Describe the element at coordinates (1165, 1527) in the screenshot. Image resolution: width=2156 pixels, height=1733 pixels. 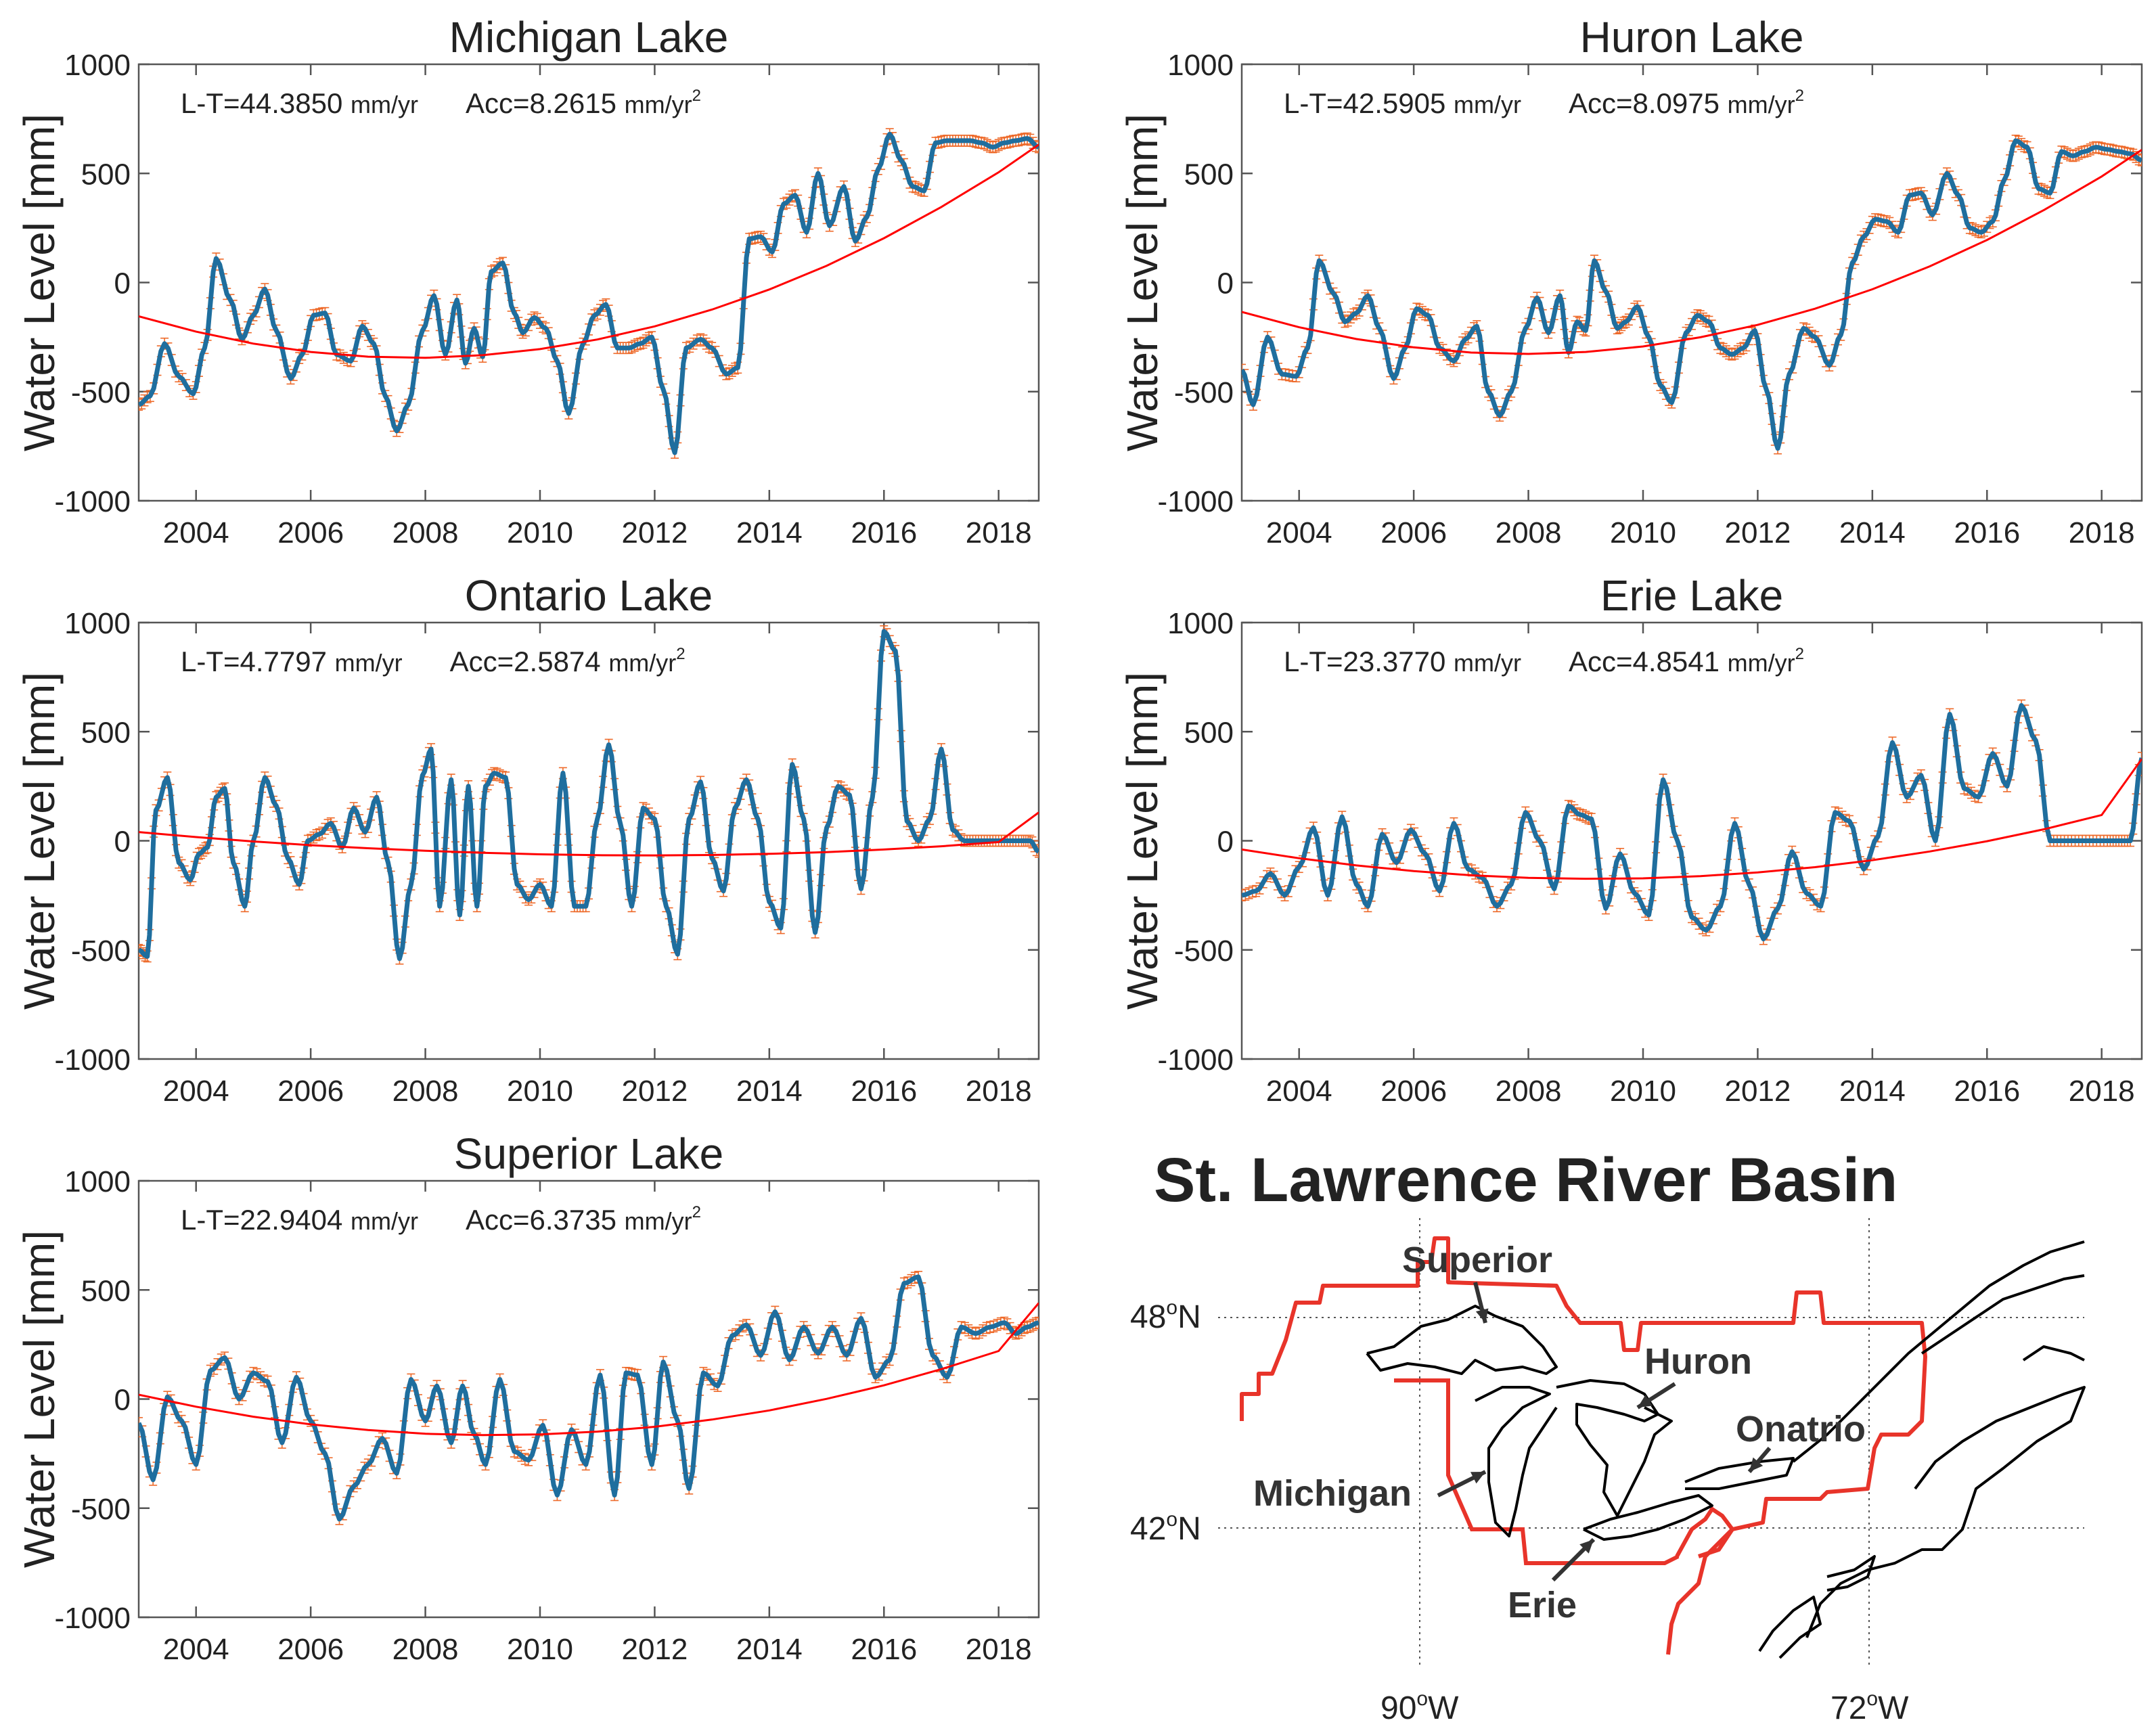
I see `latitude-label: 42oN` at that location.